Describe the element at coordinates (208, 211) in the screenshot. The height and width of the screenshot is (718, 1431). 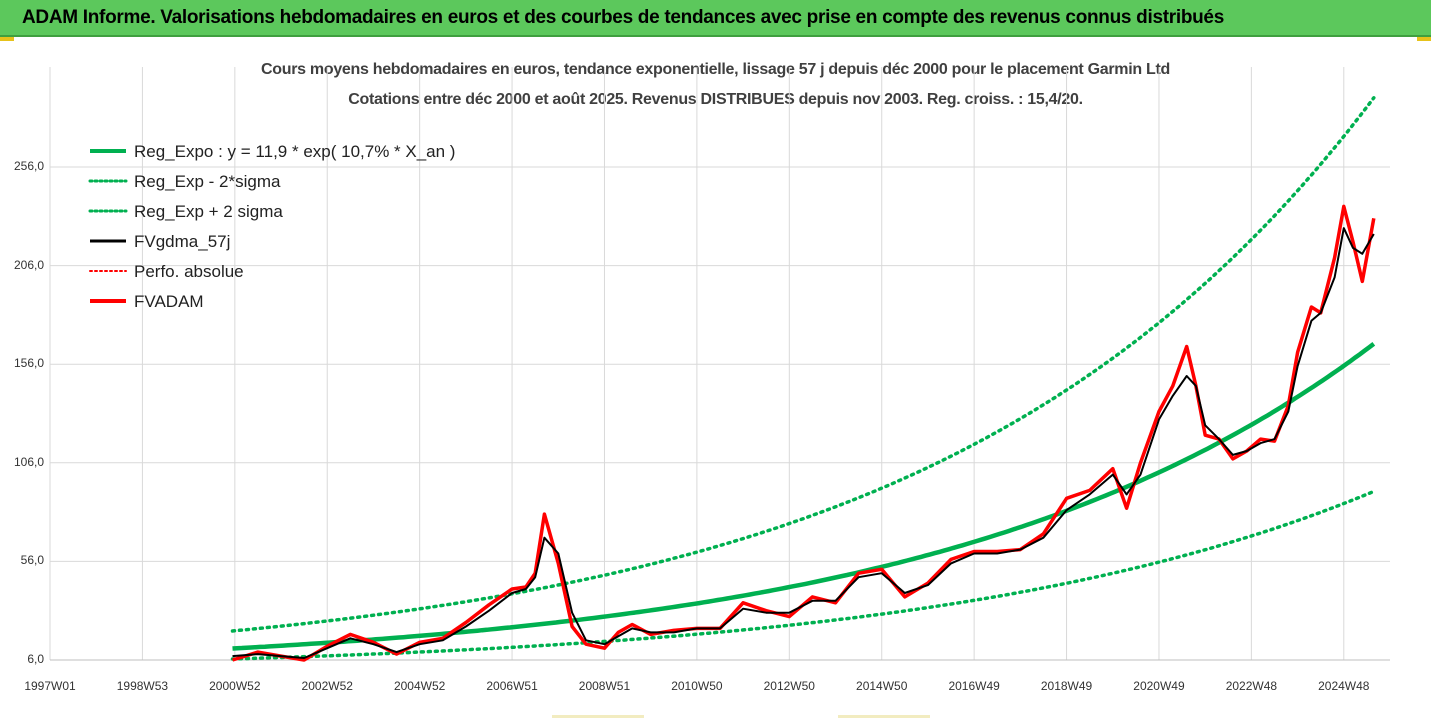
I see `legend-label: Reg_Exp + 2 sigma` at that location.